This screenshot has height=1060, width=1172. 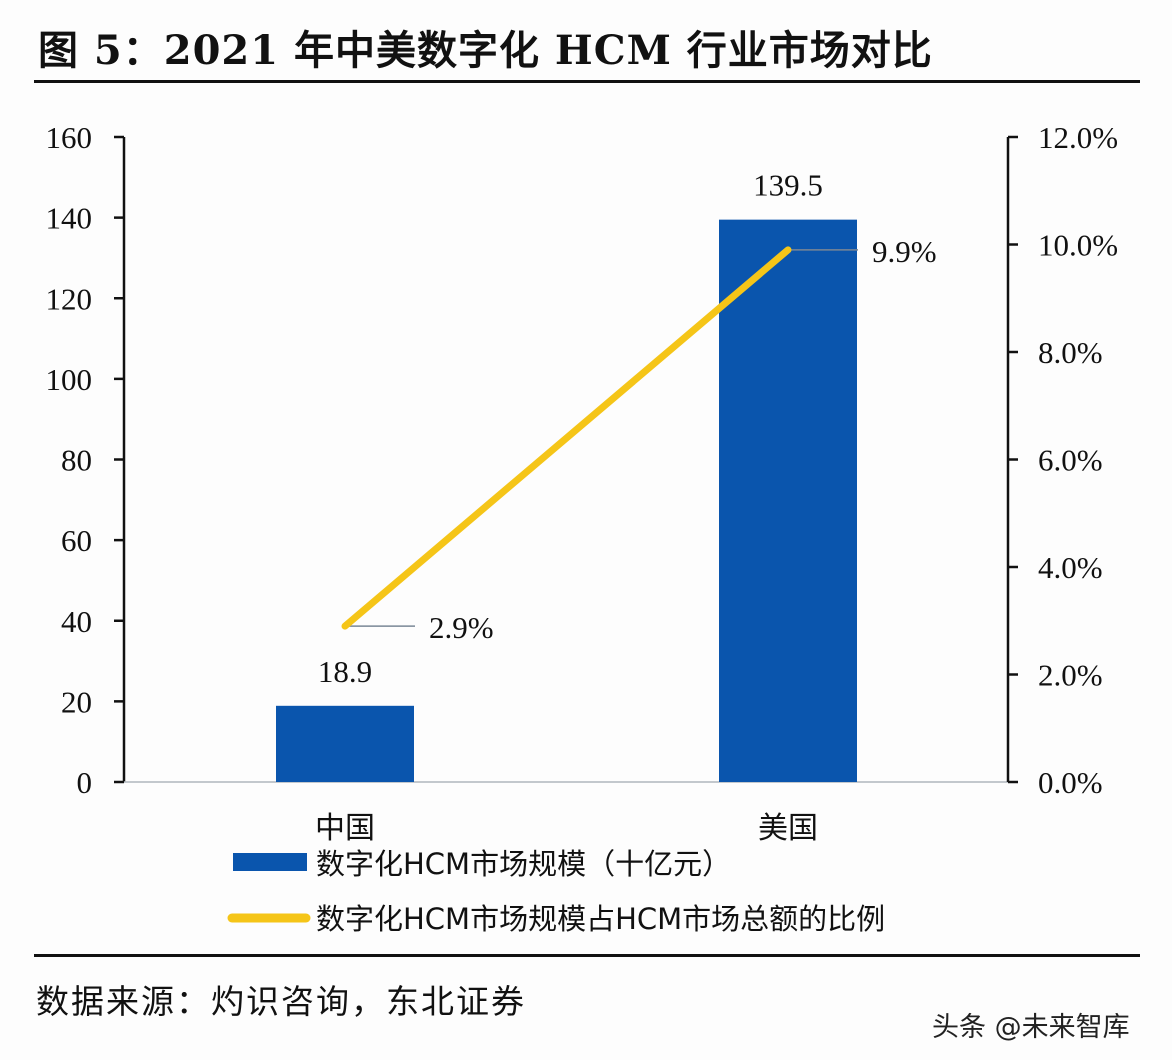 What do you see at coordinates (76, 701) in the screenshot?
I see `left-tick-label: 20` at bounding box center [76, 701].